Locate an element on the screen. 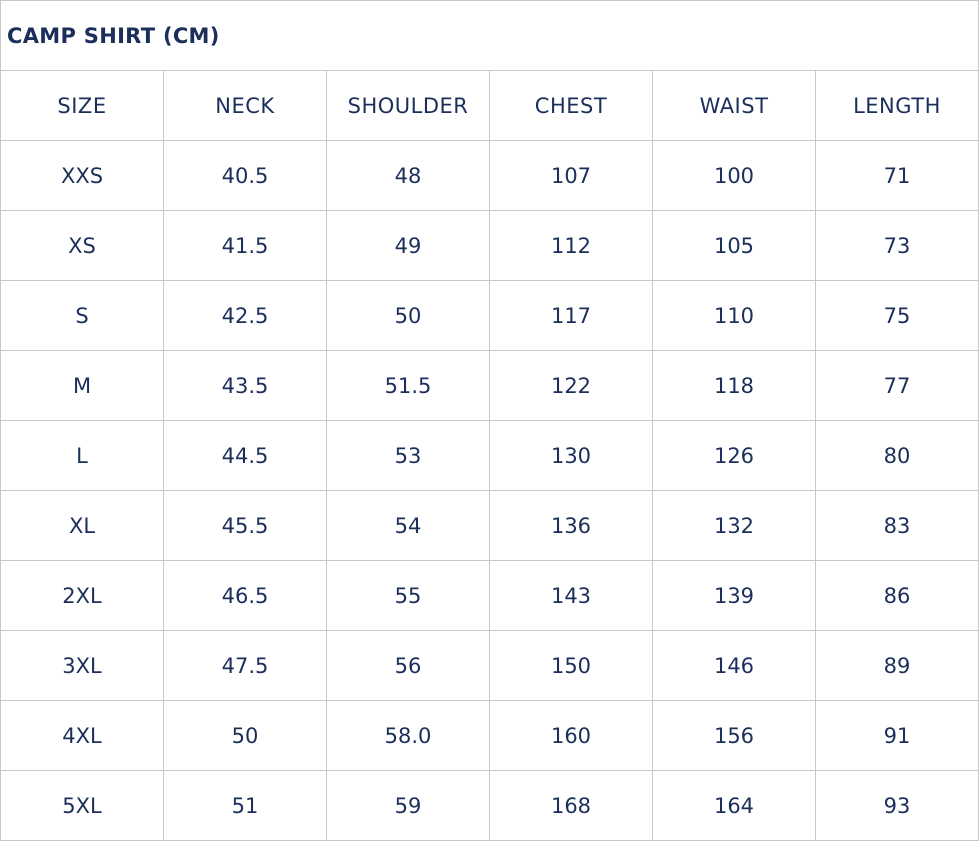  cell-length: 75 is located at coordinates (897, 315).